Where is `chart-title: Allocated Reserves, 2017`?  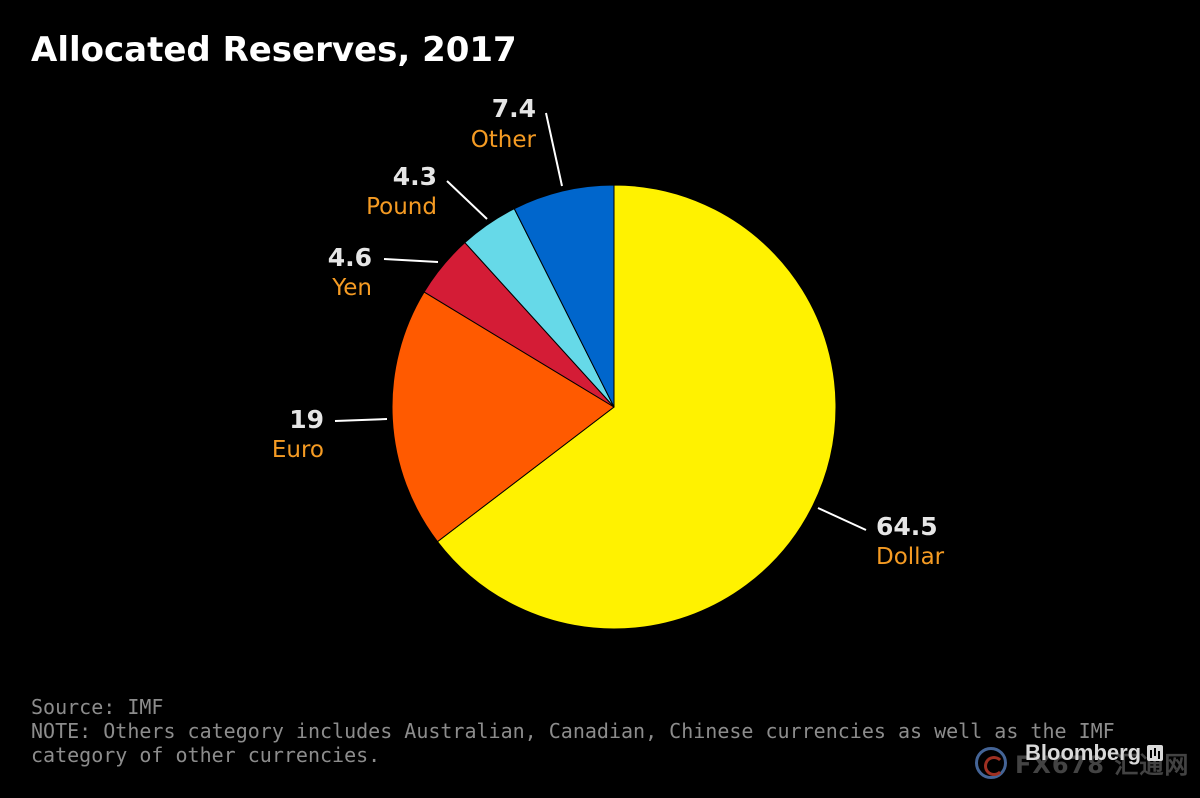
chart-title: Allocated Reserves, 2017 is located at coordinates (274, 50).